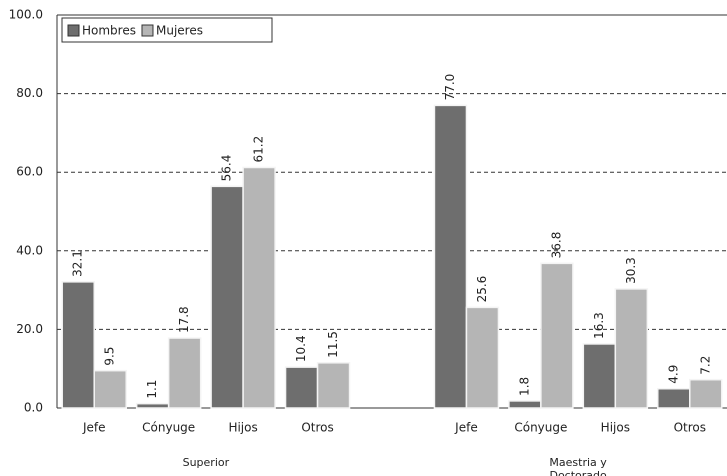 This screenshot has width=727, height=476. What do you see at coordinates (26, 15) in the screenshot?
I see `y-tick-label: 100.0` at bounding box center [26, 15].